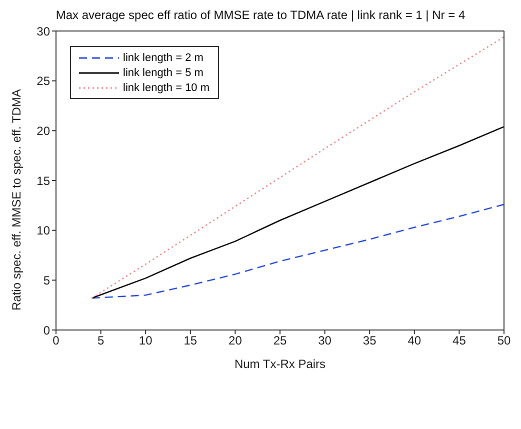 This screenshot has width=521, height=429. I want to click on x-tick-label: 30, so click(325, 341).